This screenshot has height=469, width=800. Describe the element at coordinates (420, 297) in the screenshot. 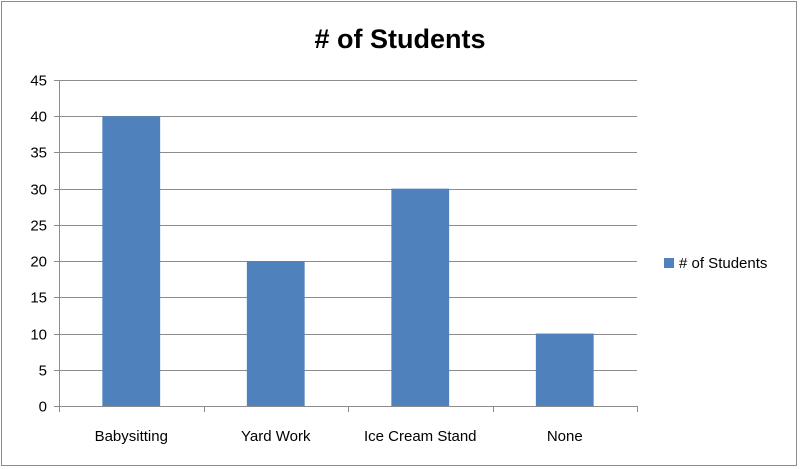

I see `bar-ice-cream-stand` at that location.